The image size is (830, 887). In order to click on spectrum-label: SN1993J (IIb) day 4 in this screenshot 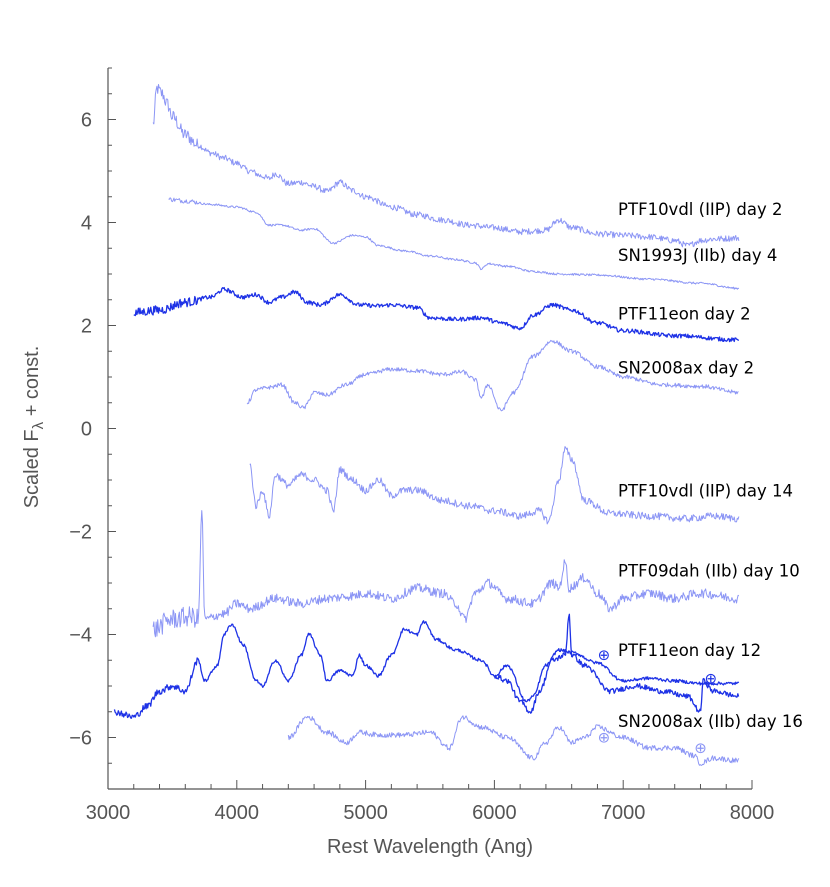, I will do `click(697, 255)`.